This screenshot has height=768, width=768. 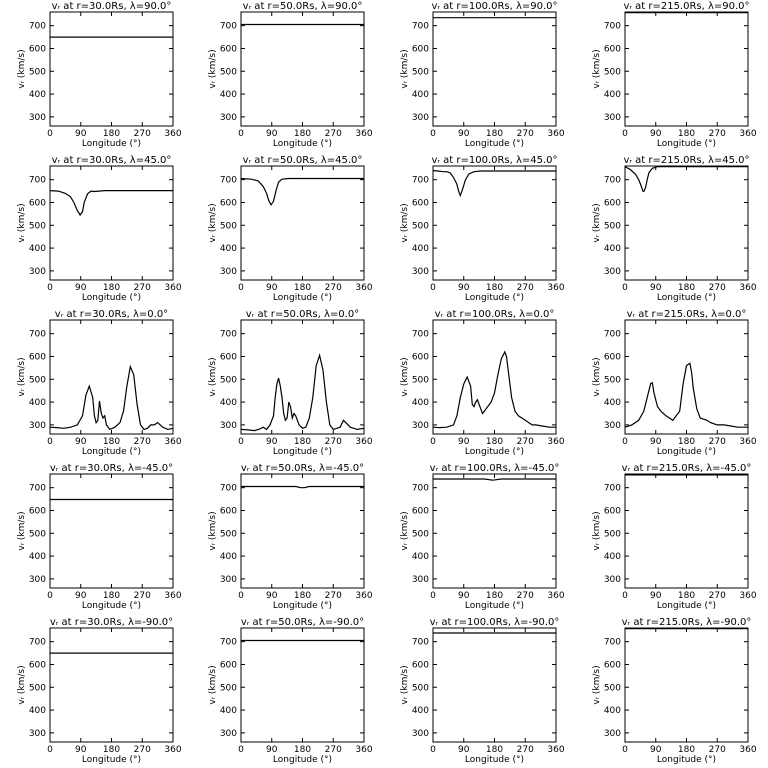 I want to click on chart-title: vᵣ at r=50.0Rs, λ=90.0°, so click(x=303, y=6).